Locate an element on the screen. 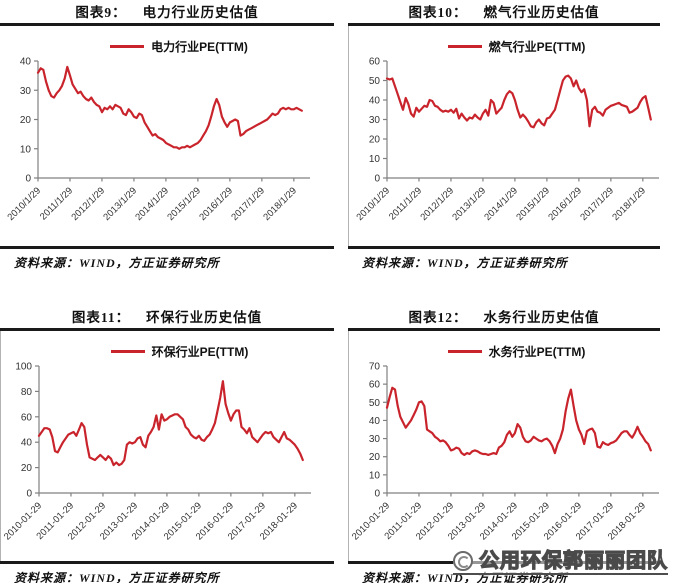 This screenshot has height=583, width=680. legend-label: 环保行业PE(TTM) is located at coordinates (200, 351).